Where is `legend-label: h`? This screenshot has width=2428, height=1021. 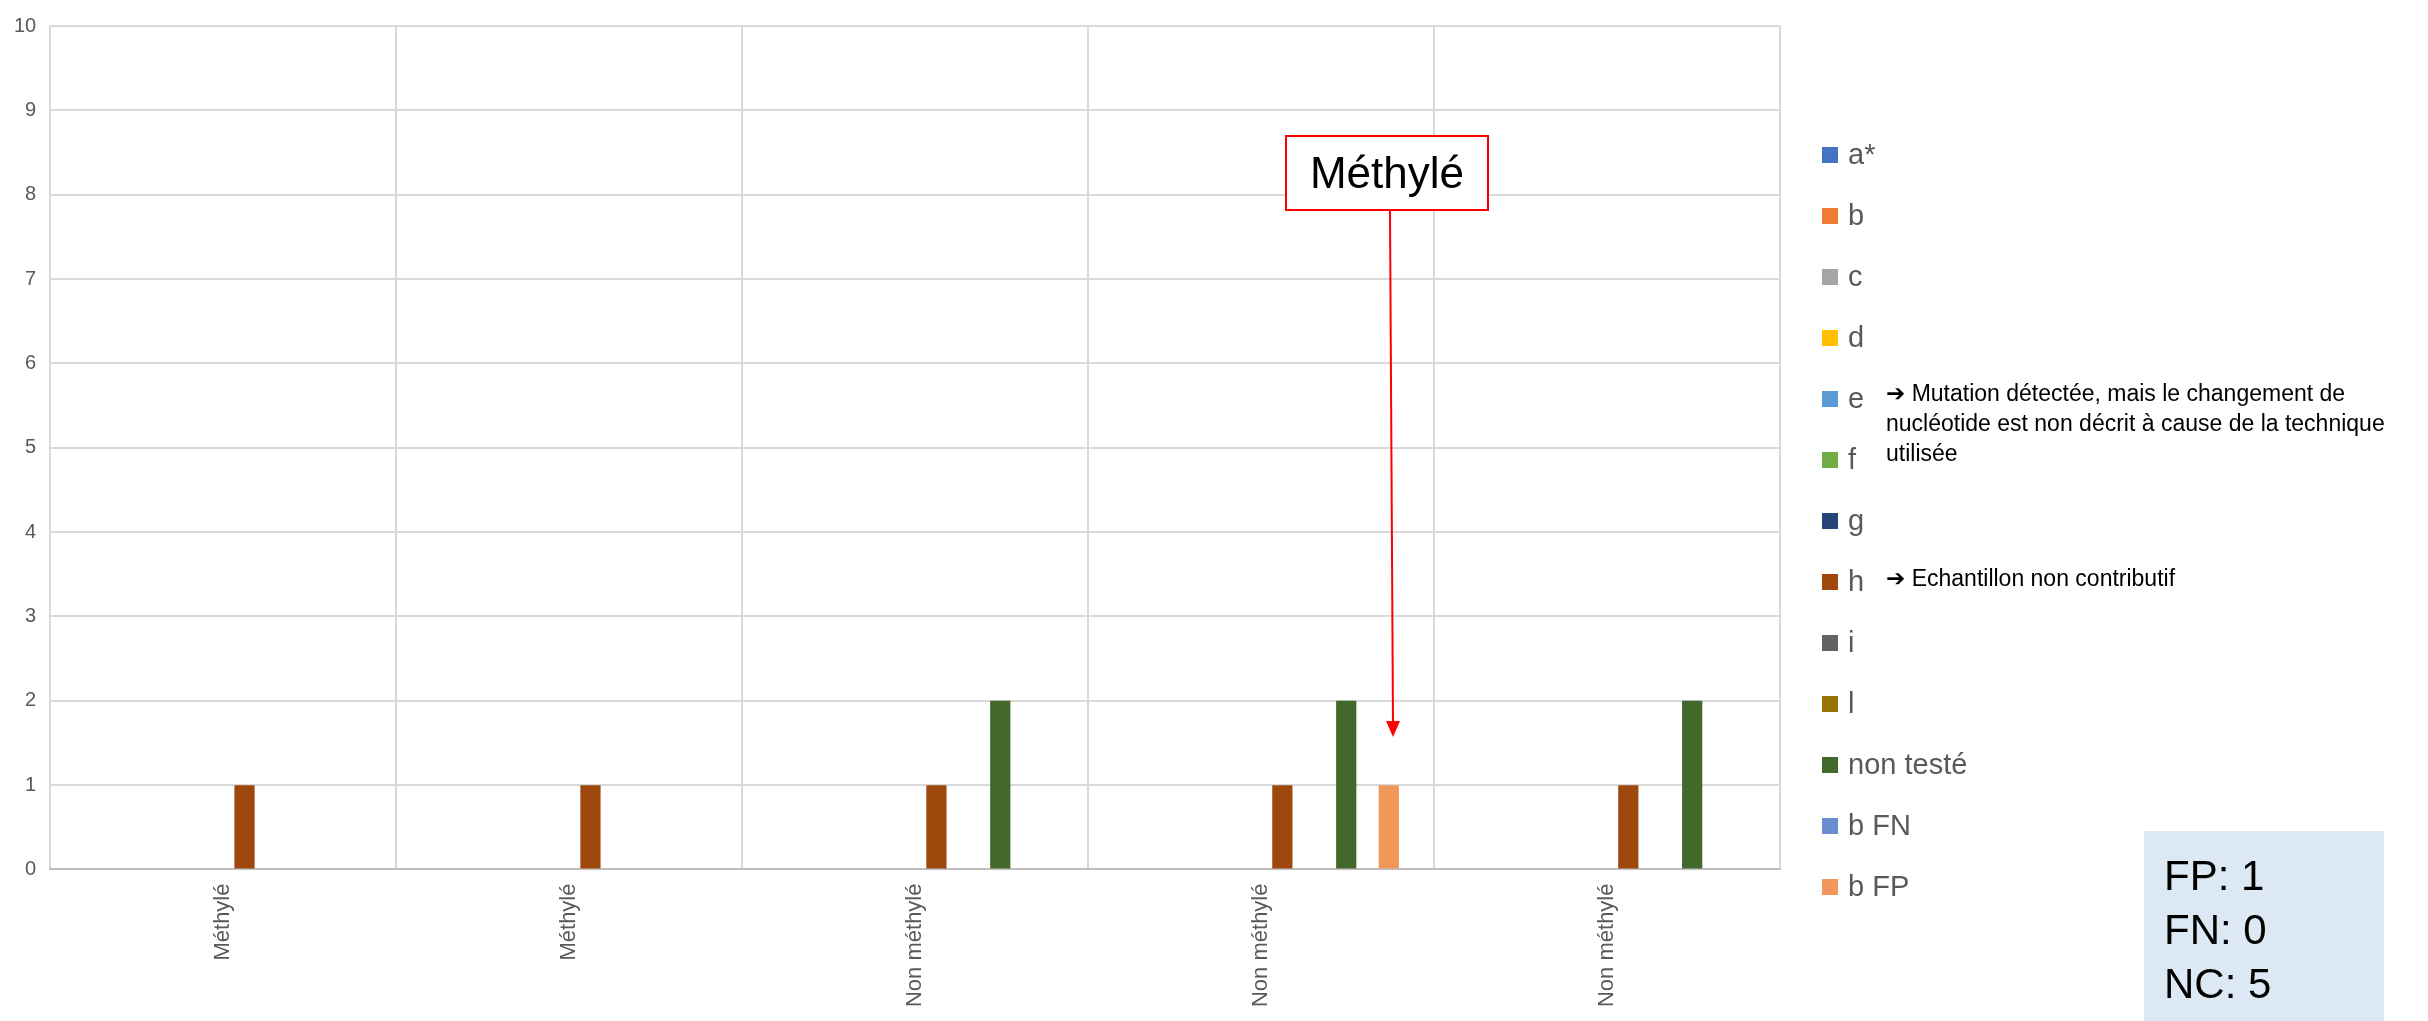 legend-label: h is located at coordinates (1856, 581).